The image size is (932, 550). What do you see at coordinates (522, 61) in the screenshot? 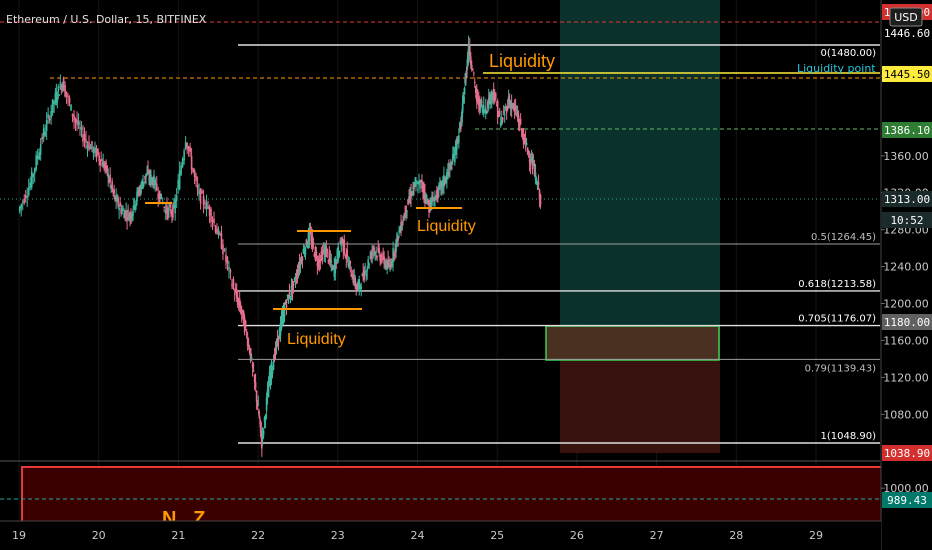
I see `annotation-liquidity-top: Liquidity` at bounding box center [522, 61].